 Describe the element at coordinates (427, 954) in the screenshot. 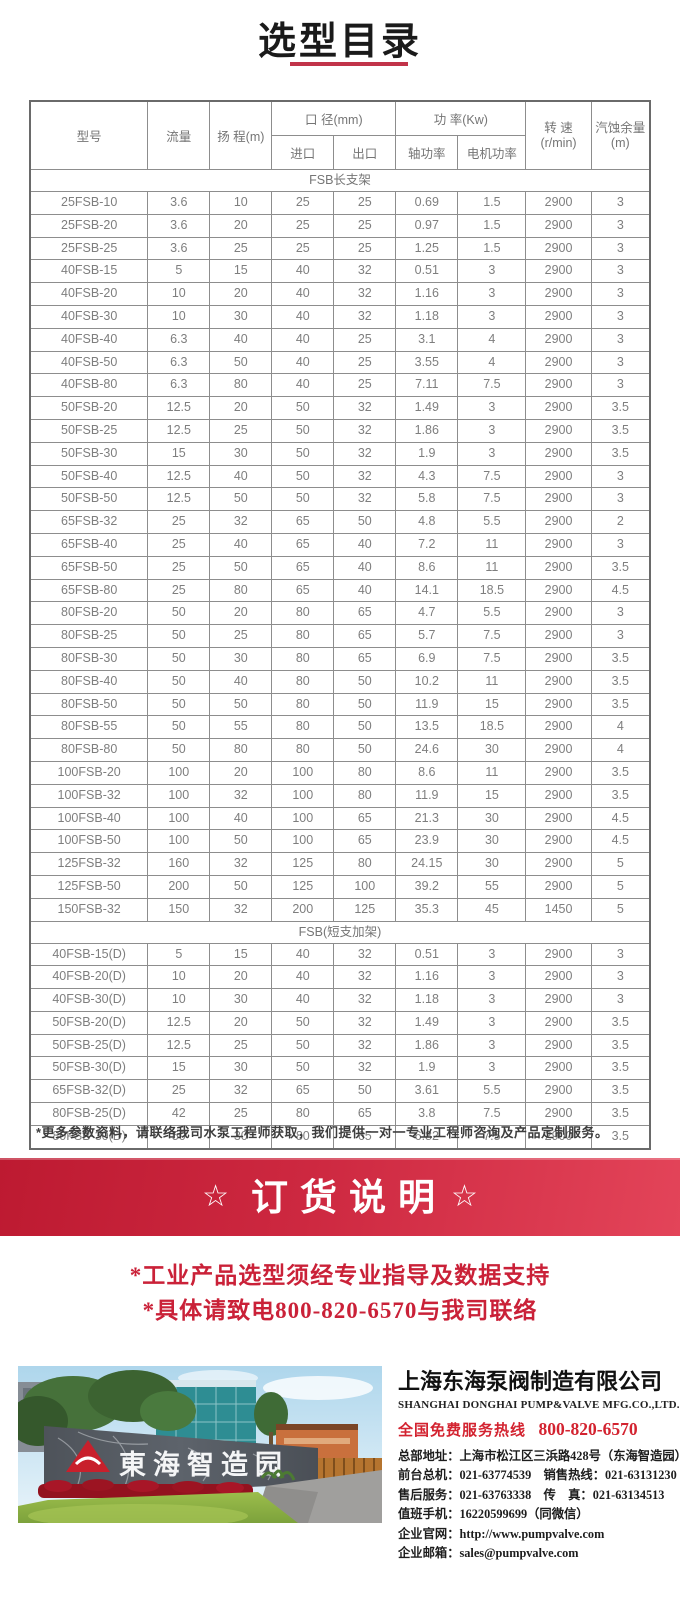

I see `value-cell: 0.51` at that location.